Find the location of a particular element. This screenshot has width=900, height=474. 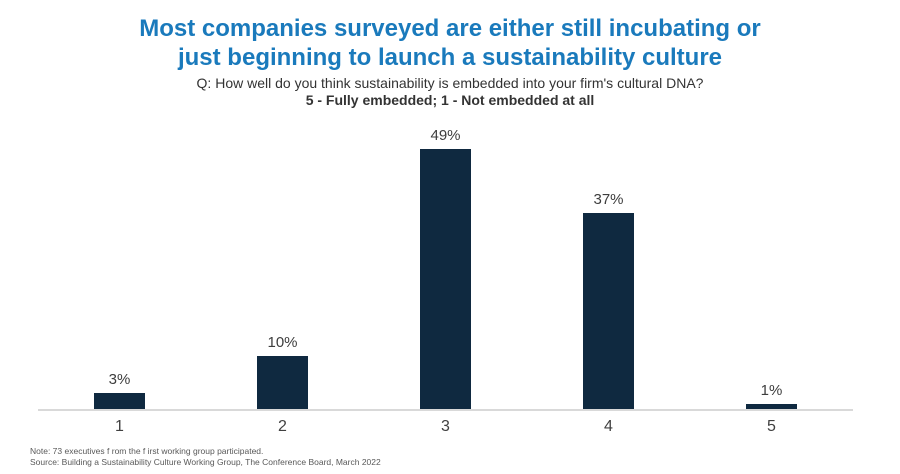

x-tick-label: 5 is located at coordinates (771, 426).